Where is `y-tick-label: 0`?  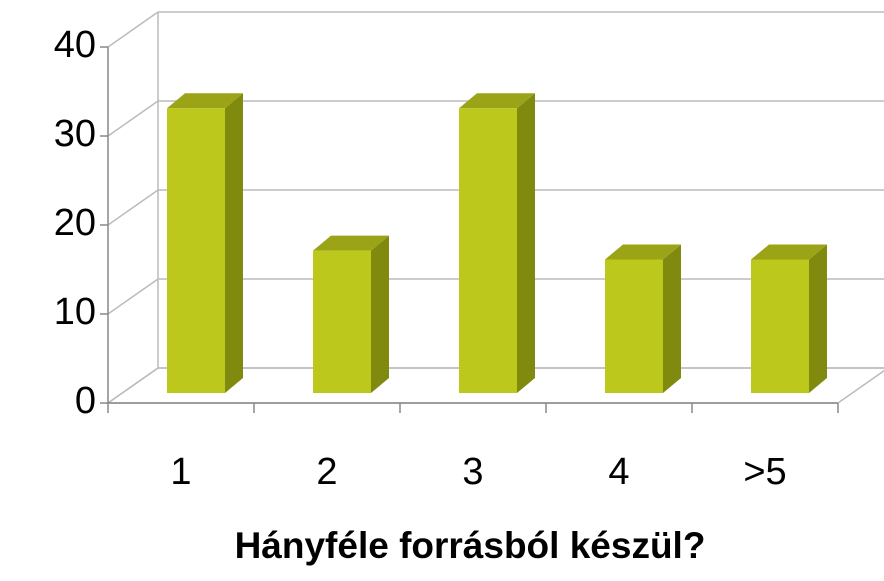
y-tick-label: 0 is located at coordinates (85, 401).